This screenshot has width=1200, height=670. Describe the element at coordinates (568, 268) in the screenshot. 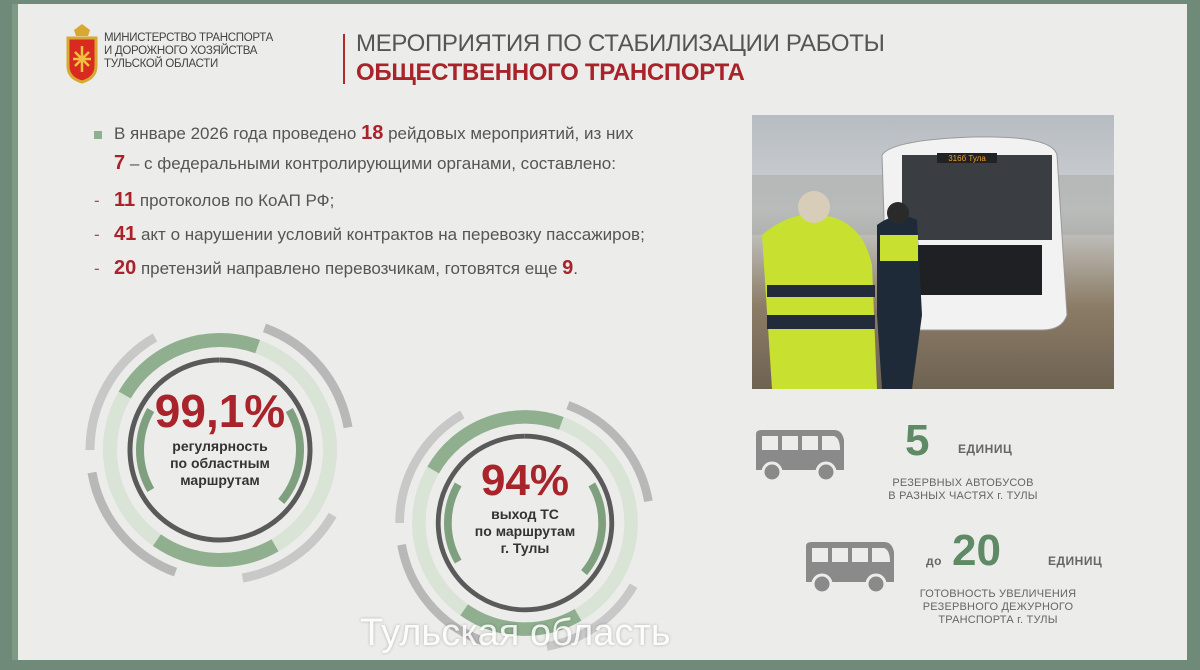

I see `bullet-number: 9` at that location.